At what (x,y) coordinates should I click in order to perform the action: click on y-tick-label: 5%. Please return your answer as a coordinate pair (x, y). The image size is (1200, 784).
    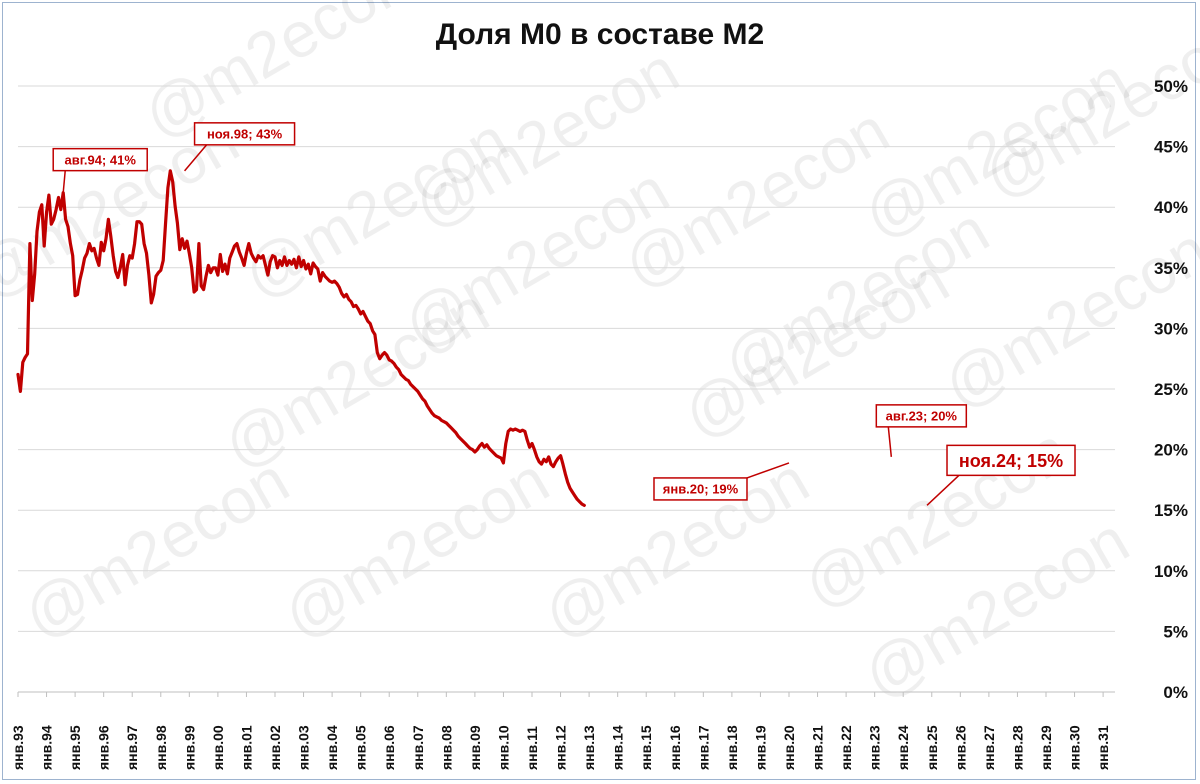
    Looking at the image, I should click on (1175, 631).